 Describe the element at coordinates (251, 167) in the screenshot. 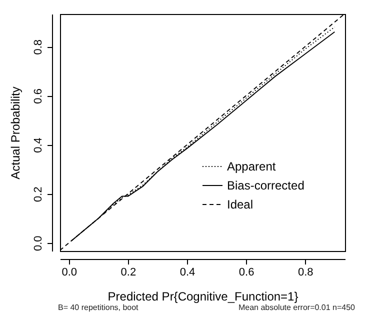

I see `legend-label: Apparent` at that location.